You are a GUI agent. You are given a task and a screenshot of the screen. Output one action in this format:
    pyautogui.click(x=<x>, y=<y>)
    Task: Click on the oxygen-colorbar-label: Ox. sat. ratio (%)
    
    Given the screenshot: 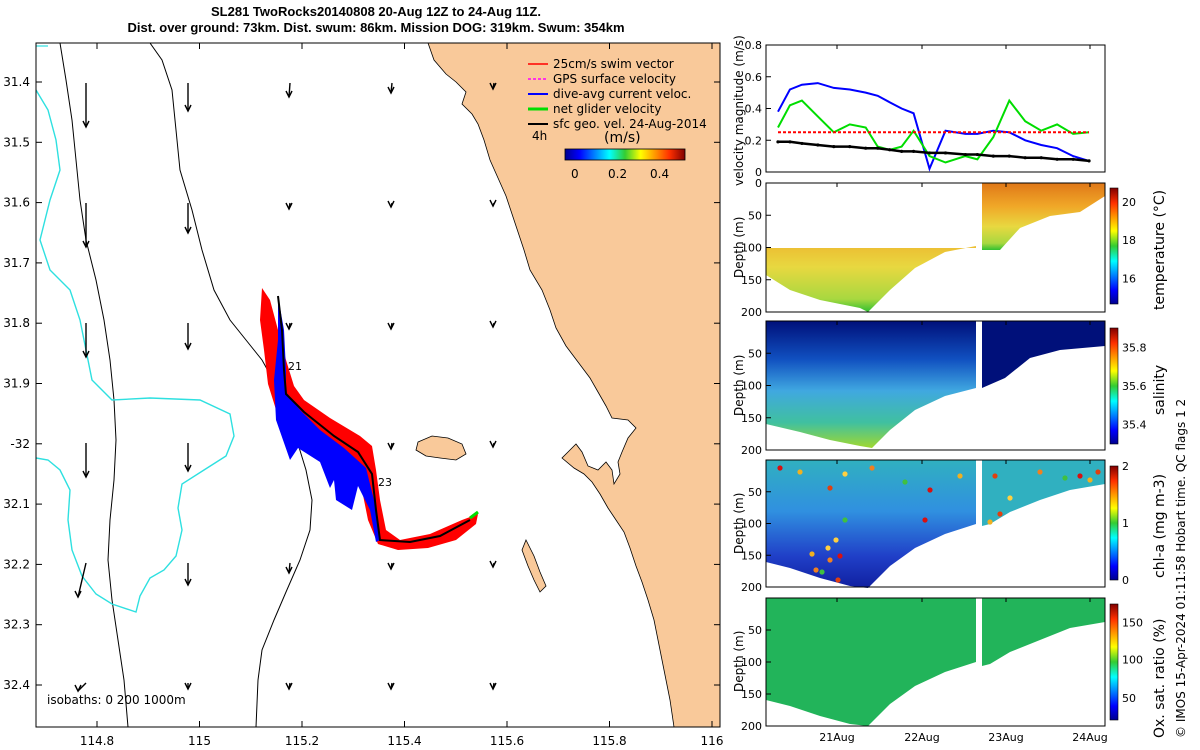 What is the action you would take?
    pyautogui.click(x=1160, y=678)
    